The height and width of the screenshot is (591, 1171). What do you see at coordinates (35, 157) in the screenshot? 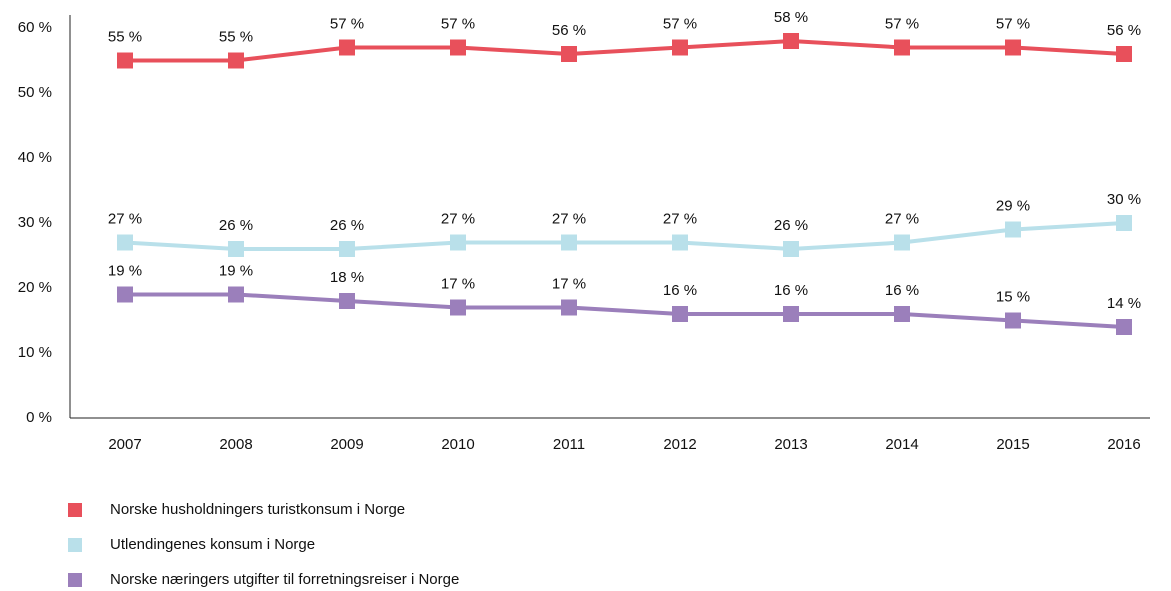
I see `y-tick-label: 40 %` at bounding box center [35, 157].